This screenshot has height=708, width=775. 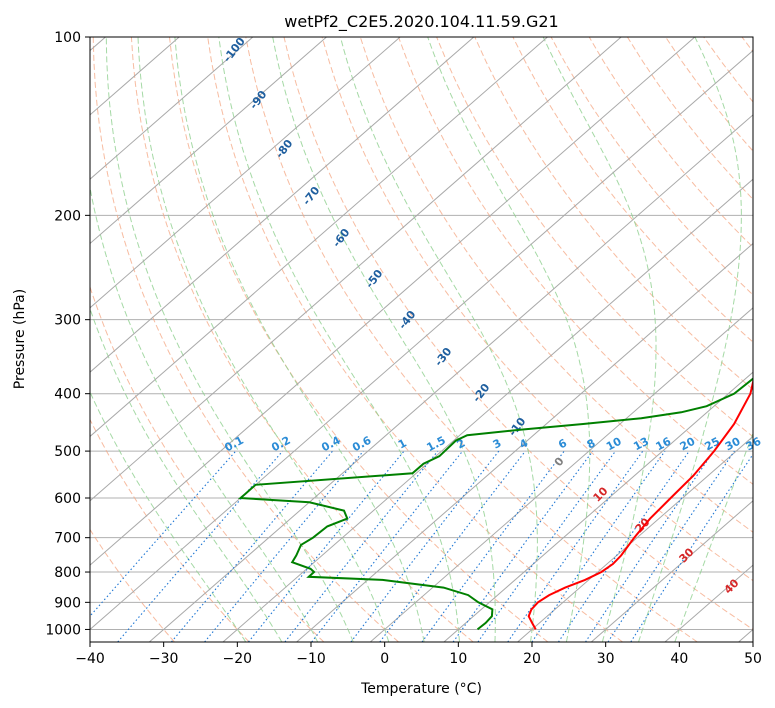 What do you see at coordinates (67, 216) in the screenshot?
I see `y-tick-label: 200` at bounding box center [67, 216].